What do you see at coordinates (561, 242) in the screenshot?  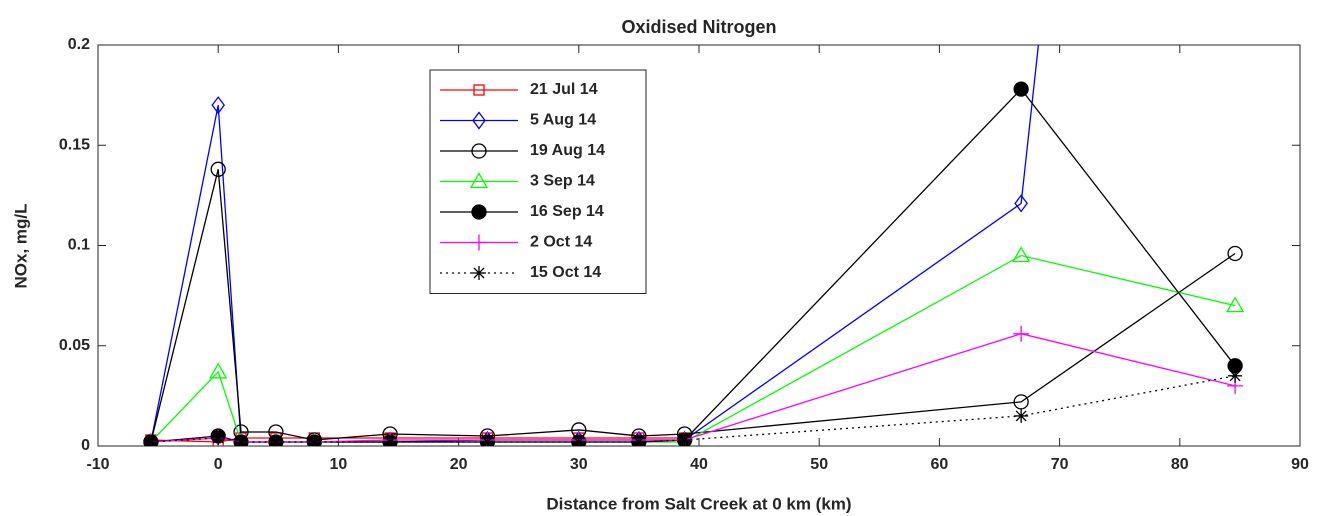 I see `legend-label: 2 Oct 14` at bounding box center [561, 242].